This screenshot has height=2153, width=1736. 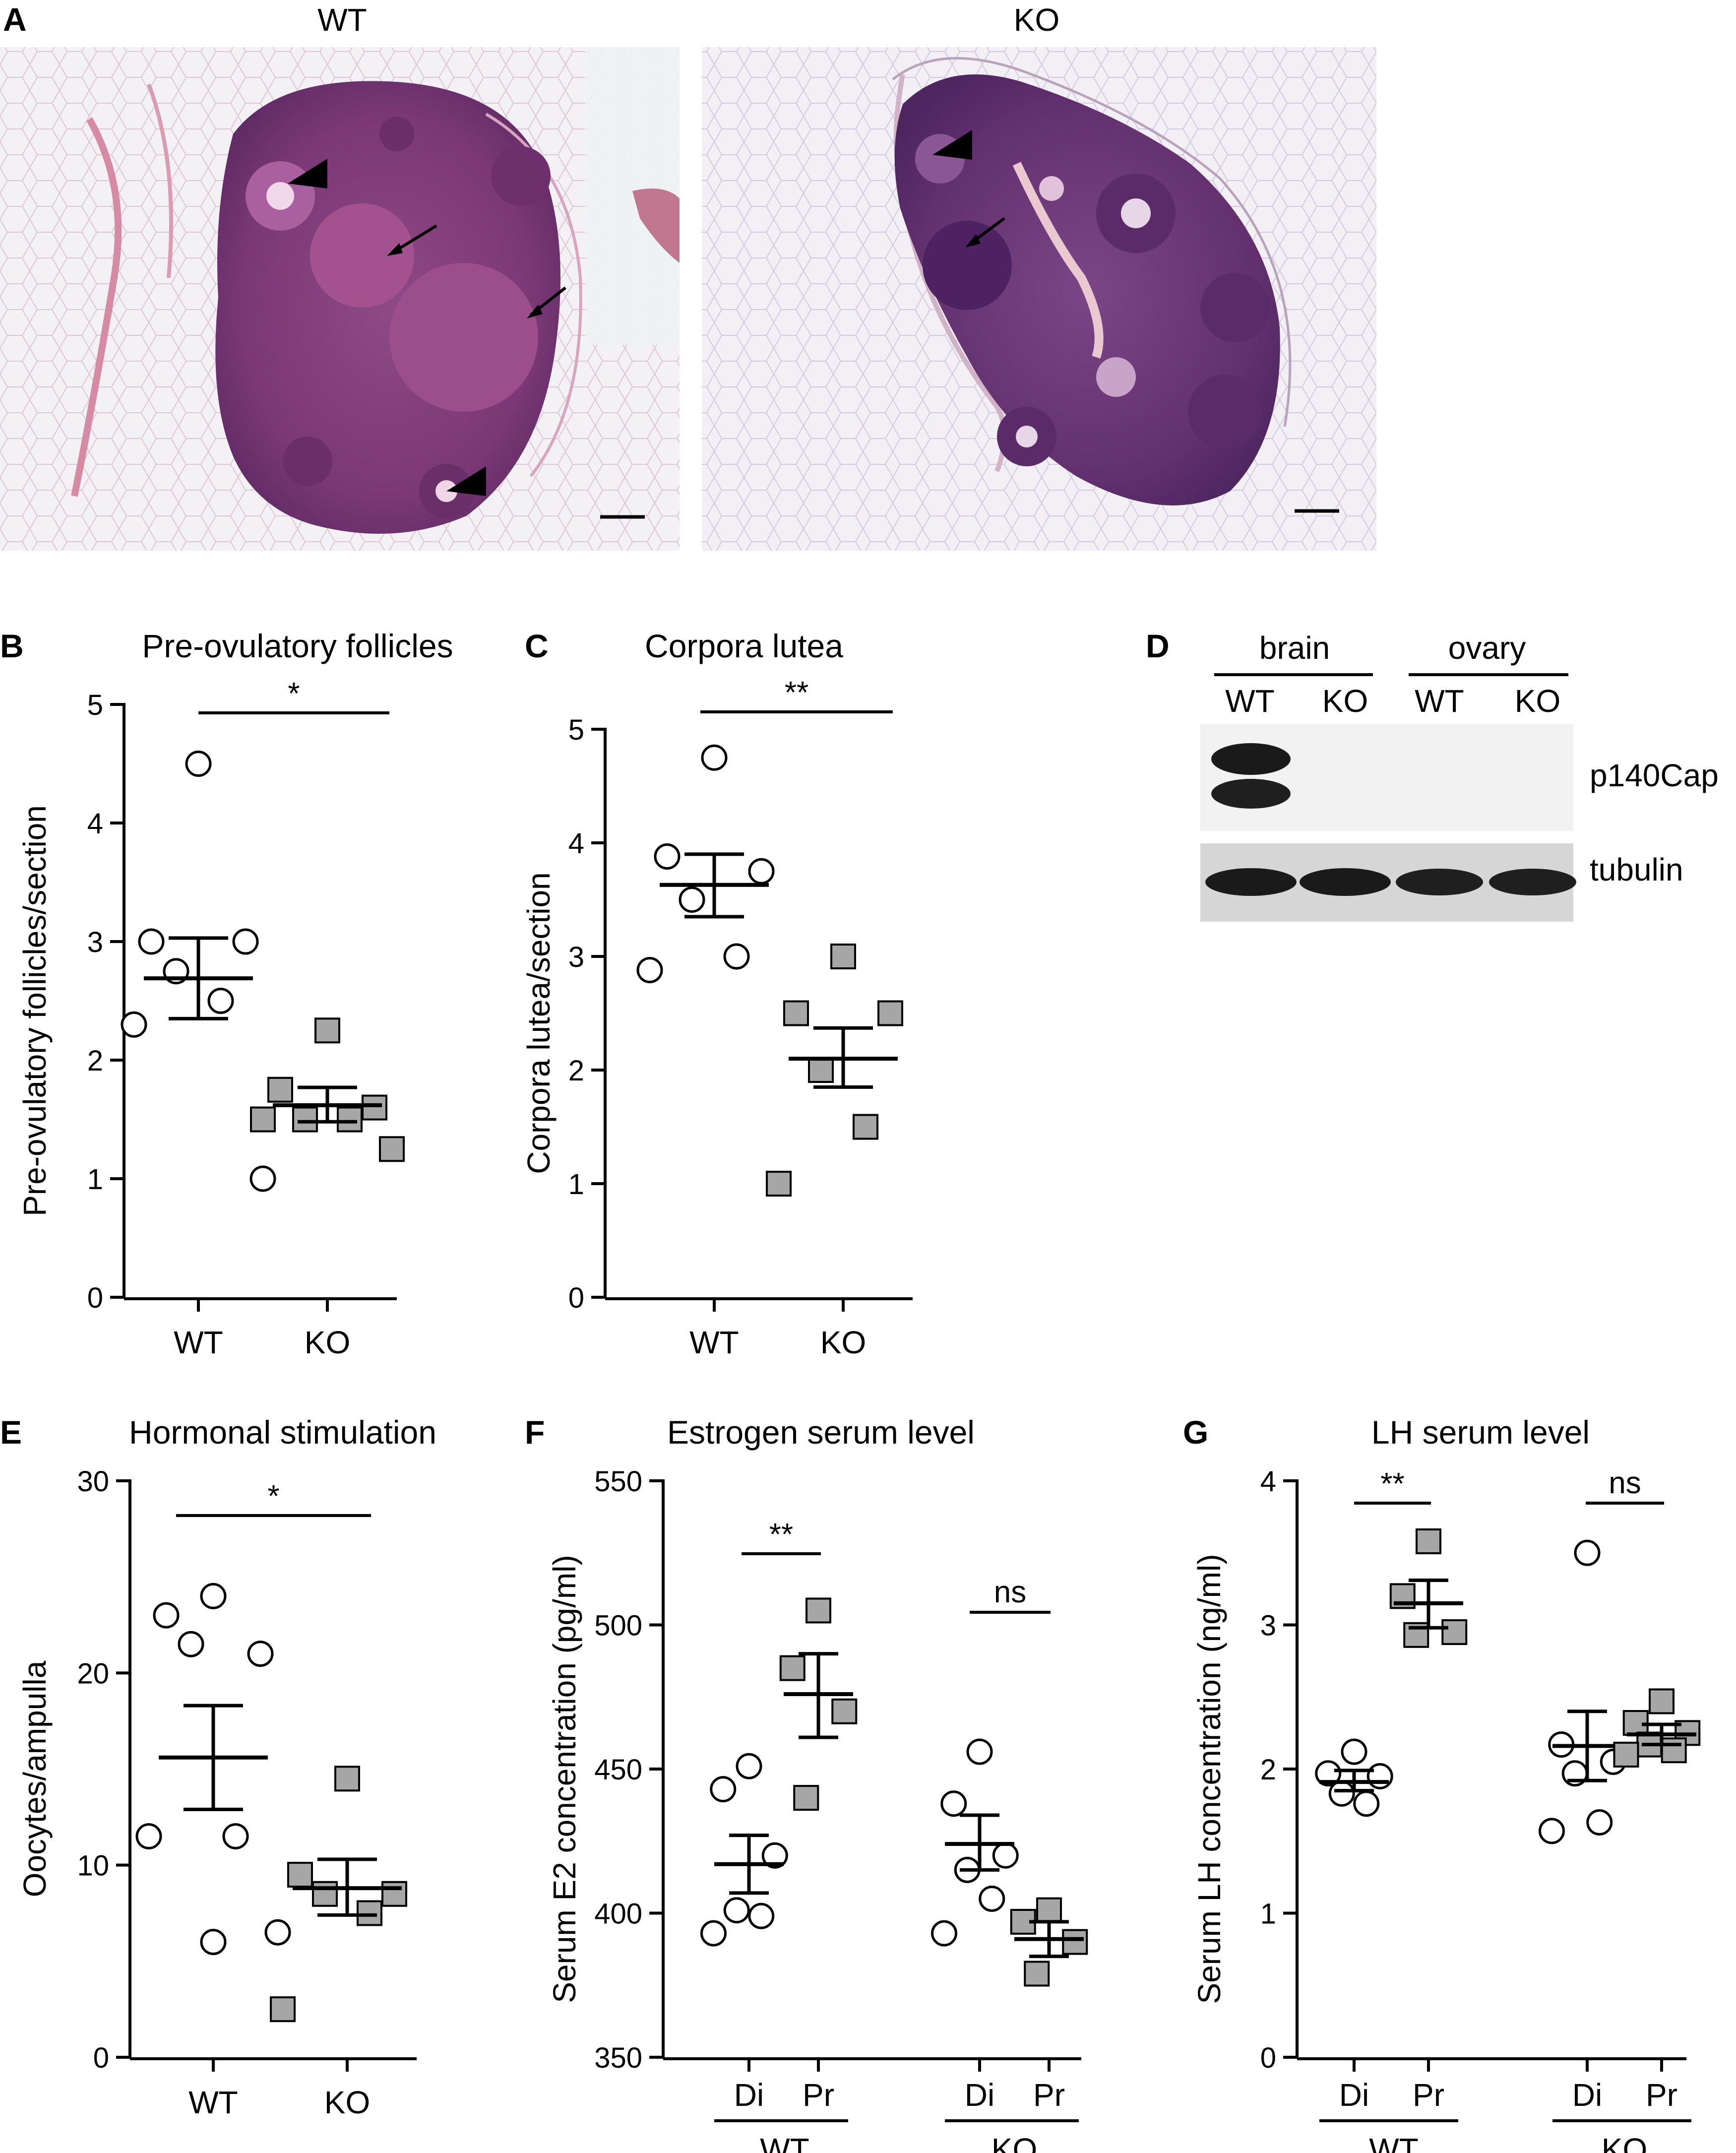 What do you see at coordinates (618, 1481) in the screenshot?
I see `y-tick-label: 550` at bounding box center [618, 1481].